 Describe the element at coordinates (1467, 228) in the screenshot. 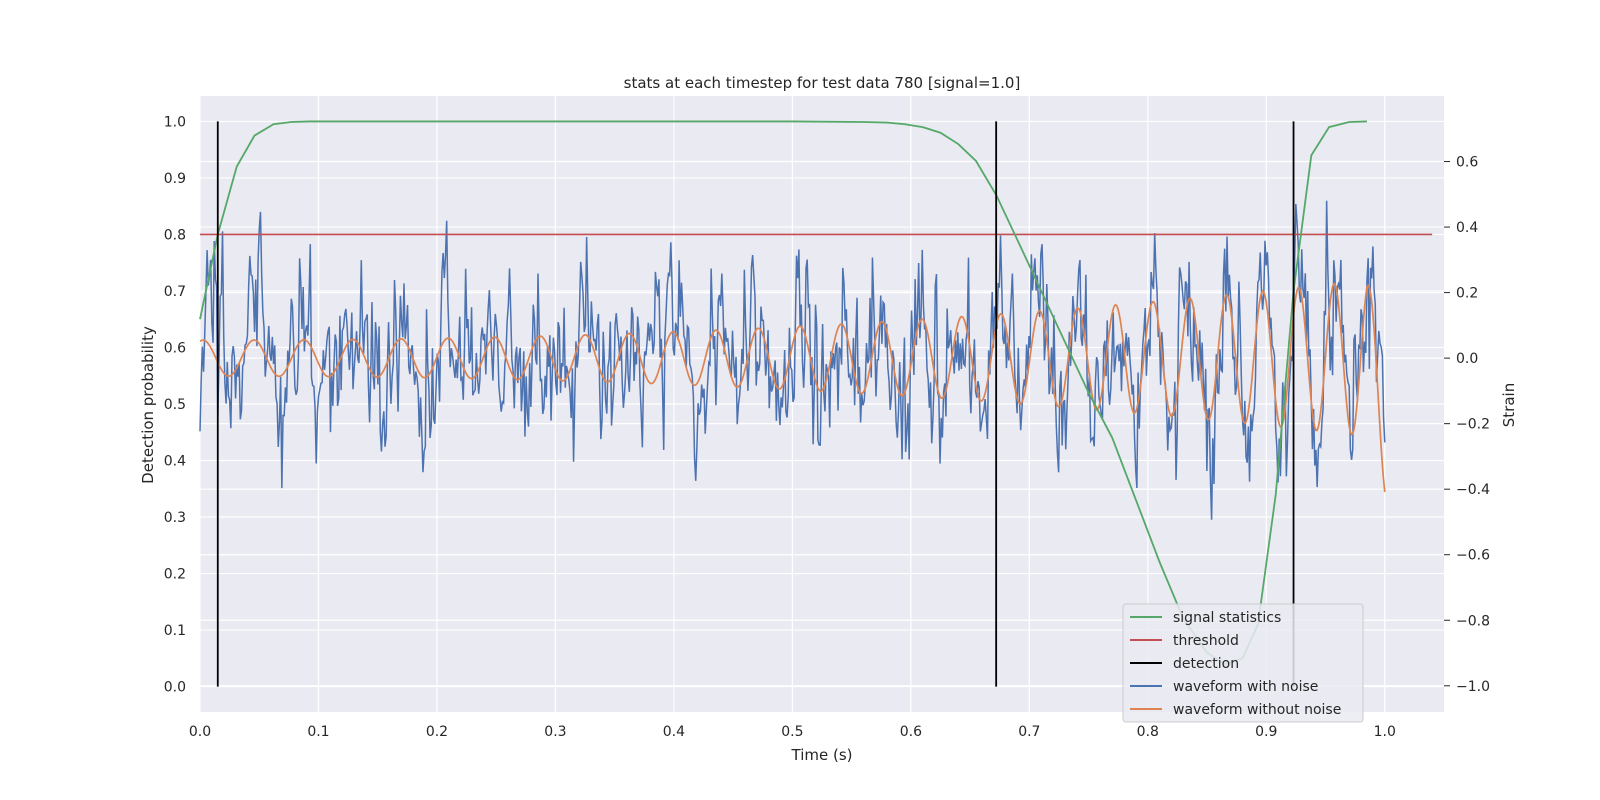

I see `y2-tick-label: 0.4` at that location.